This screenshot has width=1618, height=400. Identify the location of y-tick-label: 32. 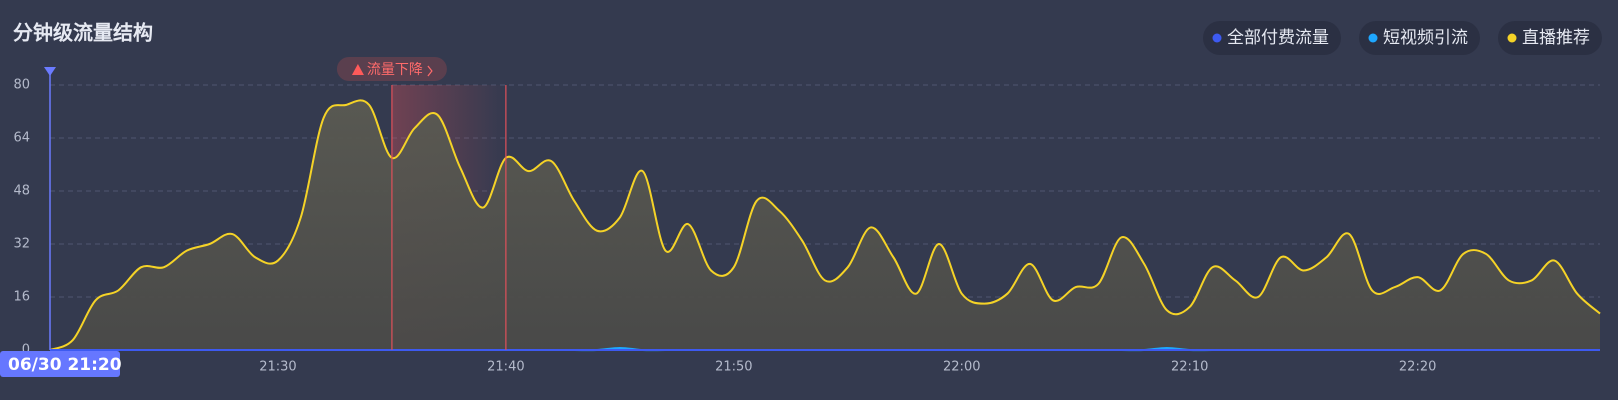
(21, 244).